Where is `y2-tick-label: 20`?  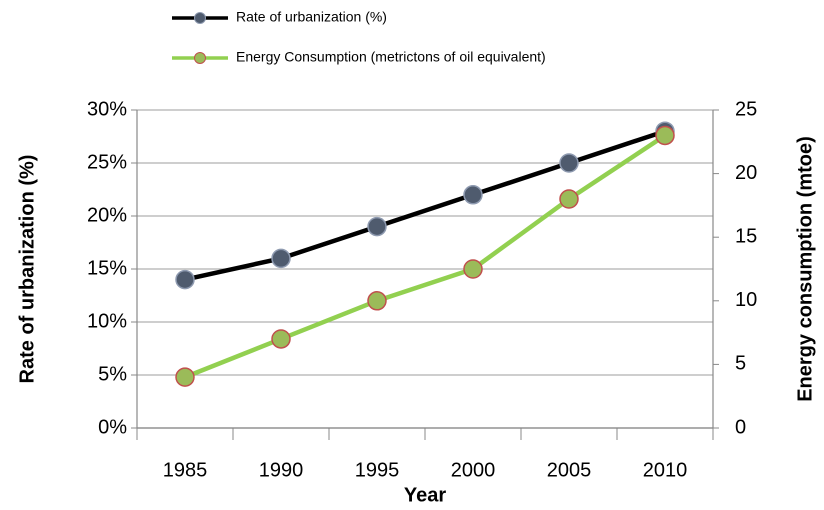 y2-tick-label: 20 is located at coordinates (746, 173).